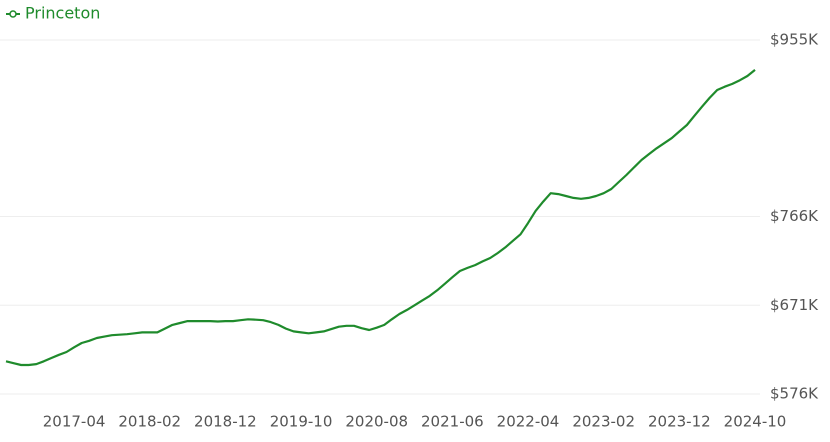 The image size is (830, 442). I want to click on y-tick-label: $576K, so click(794, 394).